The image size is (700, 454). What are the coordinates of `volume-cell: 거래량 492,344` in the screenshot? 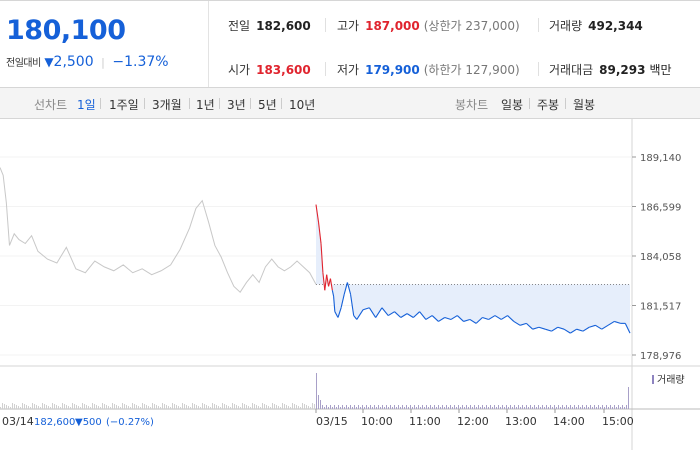 It's located at (596, 25).